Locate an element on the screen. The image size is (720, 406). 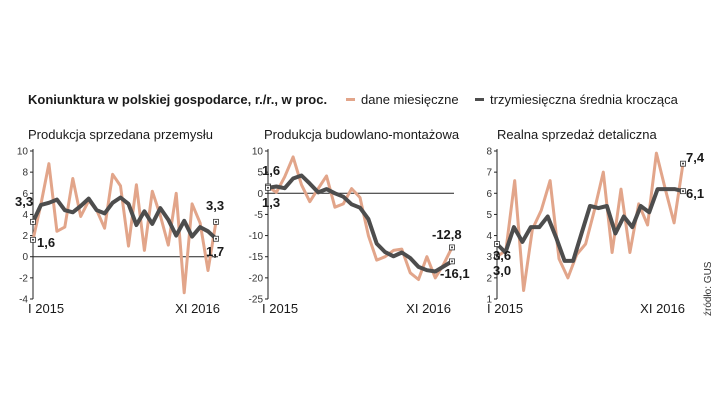
y-tick-label: -5 is located at coordinates (258, 215).